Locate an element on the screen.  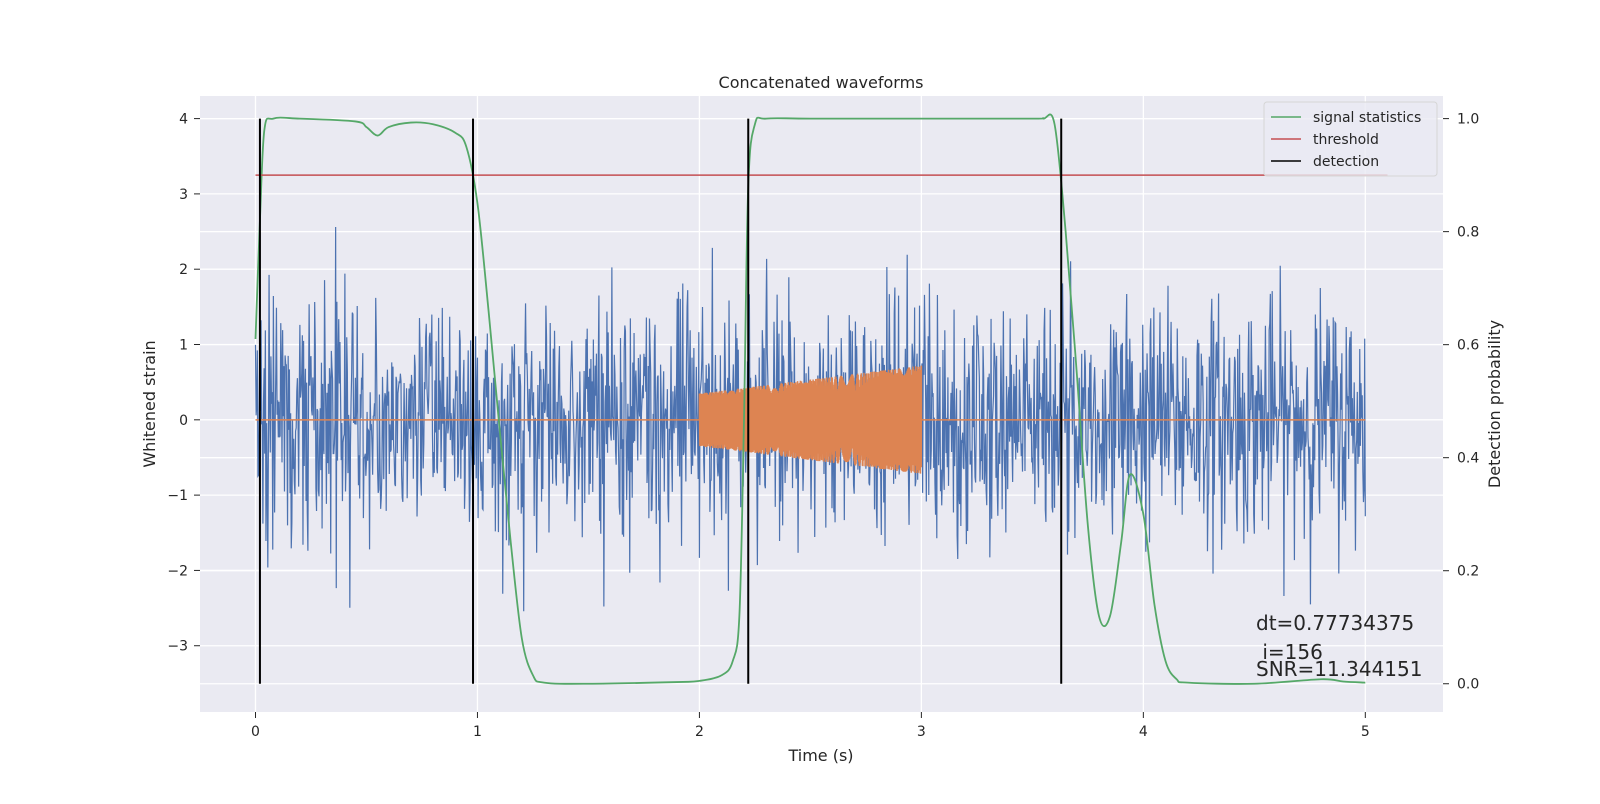
y2-axis-label: Detection probability is located at coordinates (1494, 404).